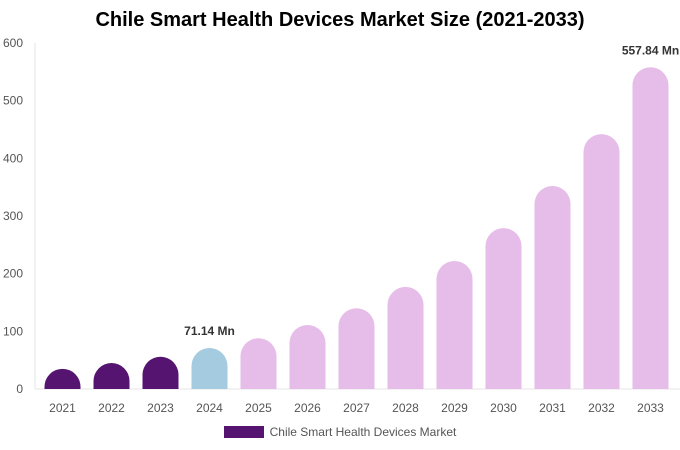 This screenshot has height=450, width=680. What do you see at coordinates (258, 363) in the screenshot?
I see `bar-2025` at bounding box center [258, 363].